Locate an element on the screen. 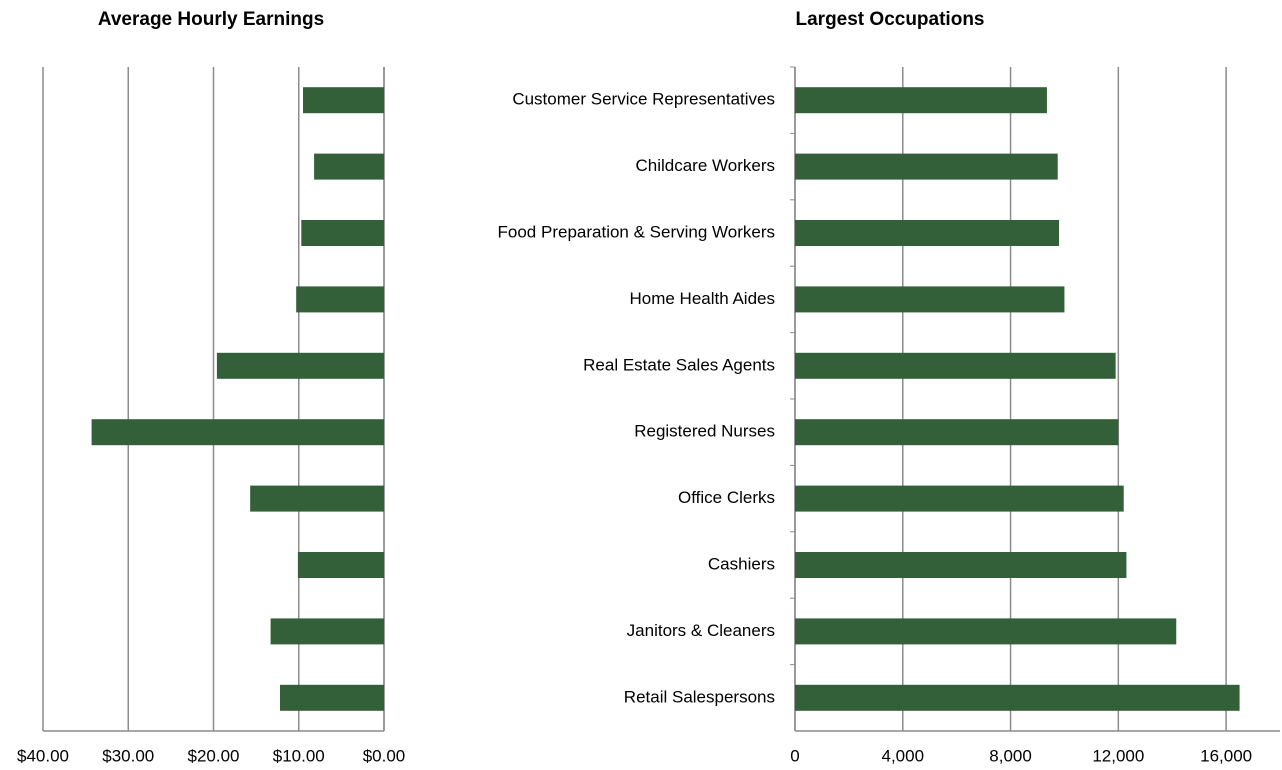 The image size is (1282, 770). y-tick-label: Registered Nurses is located at coordinates (704, 431).